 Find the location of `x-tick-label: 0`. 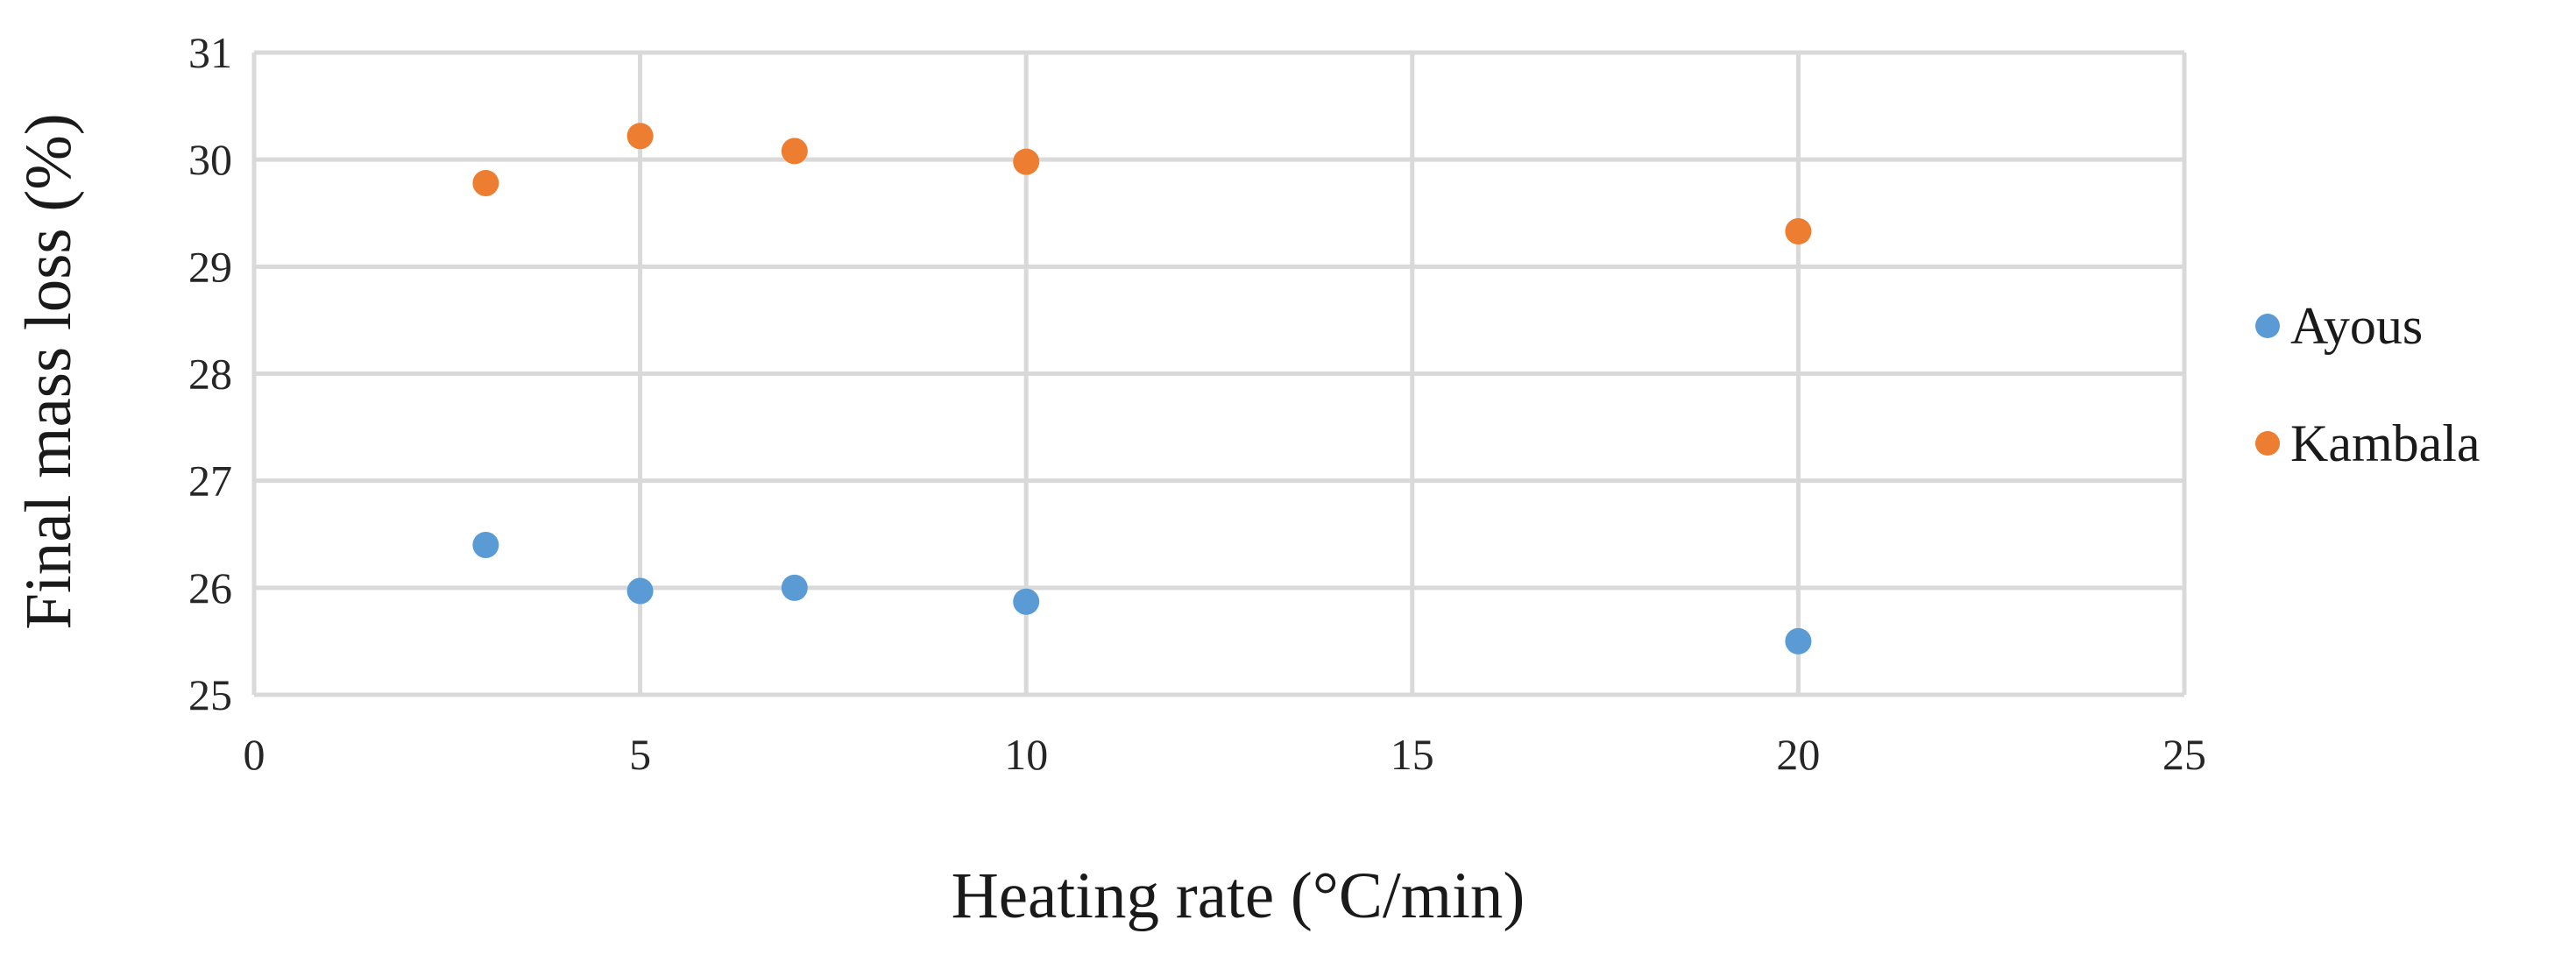

x-tick-label: 0 is located at coordinates (254, 754).